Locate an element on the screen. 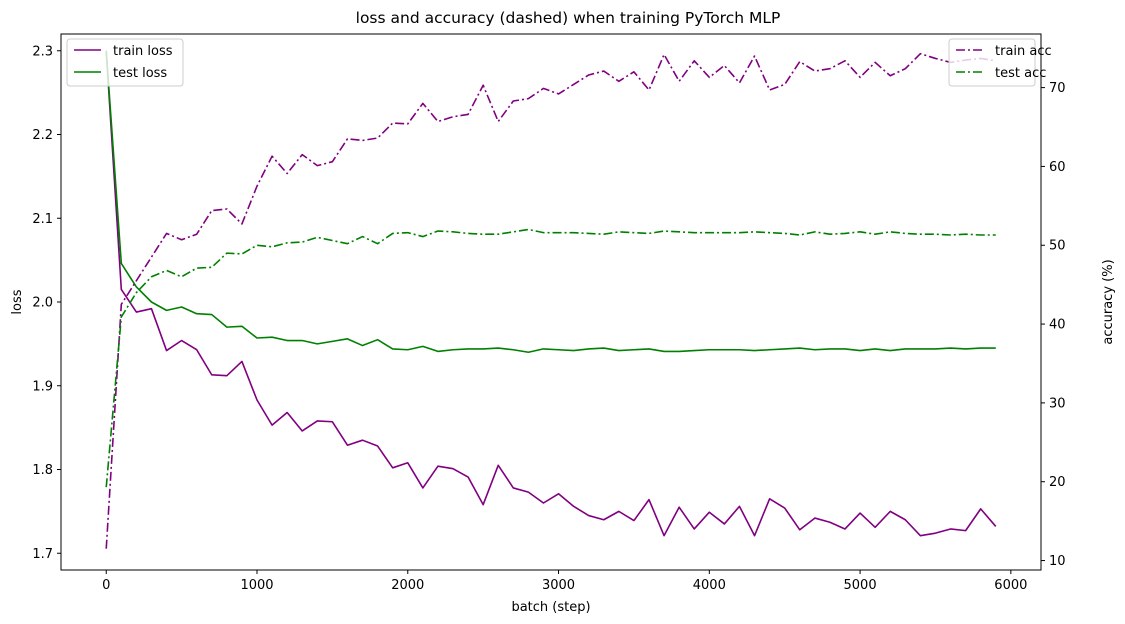  legend-right-box is located at coordinates (992, 62).